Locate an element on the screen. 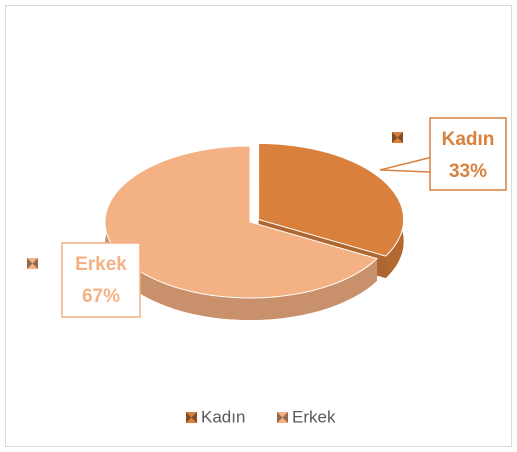 This screenshot has width=517, height=452. legend-label: Erkek is located at coordinates (314, 416).